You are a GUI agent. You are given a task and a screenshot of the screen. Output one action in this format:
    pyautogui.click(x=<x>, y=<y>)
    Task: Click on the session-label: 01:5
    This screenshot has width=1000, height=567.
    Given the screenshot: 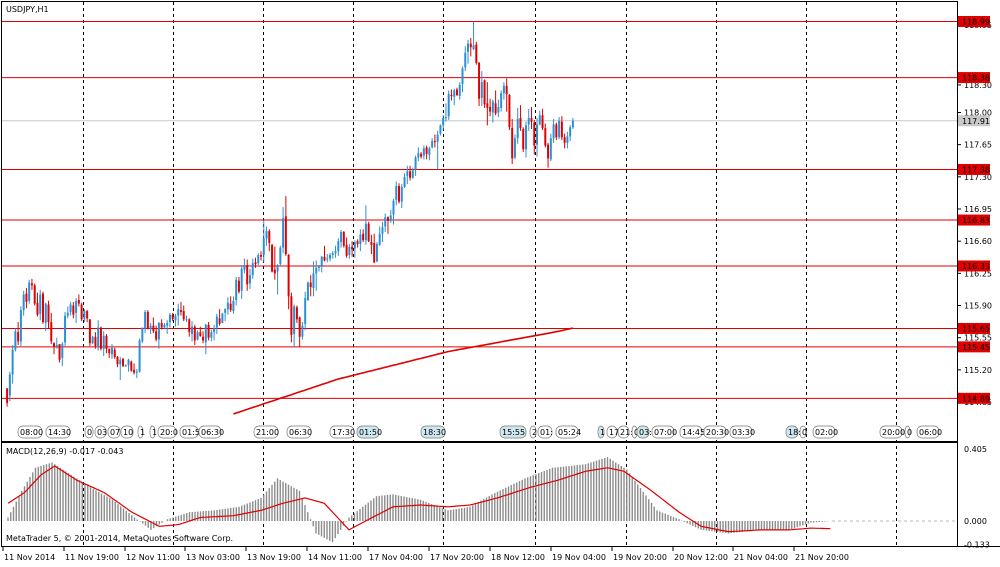 What is the action you would take?
    pyautogui.click(x=191, y=432)
    